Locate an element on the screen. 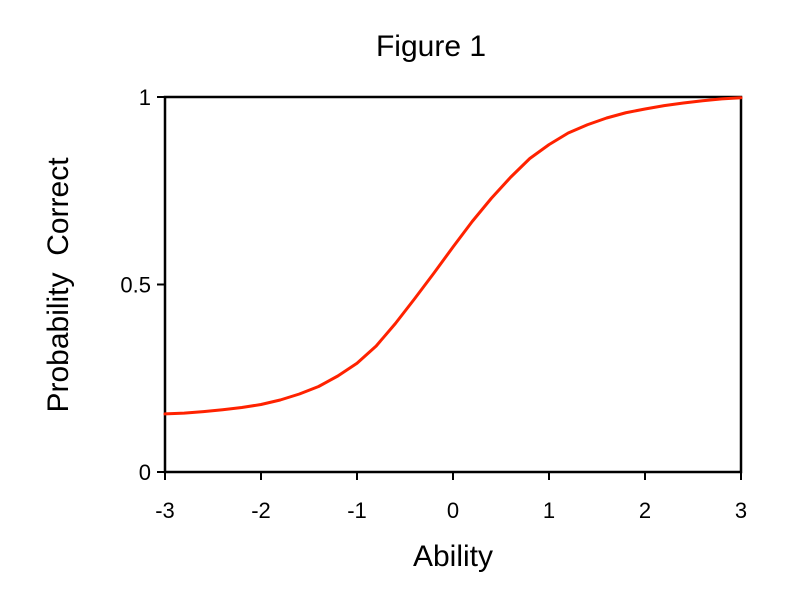 This screenshot has height=612, width=797. x-tick-label: -2 is located at coordinates (261, 510).